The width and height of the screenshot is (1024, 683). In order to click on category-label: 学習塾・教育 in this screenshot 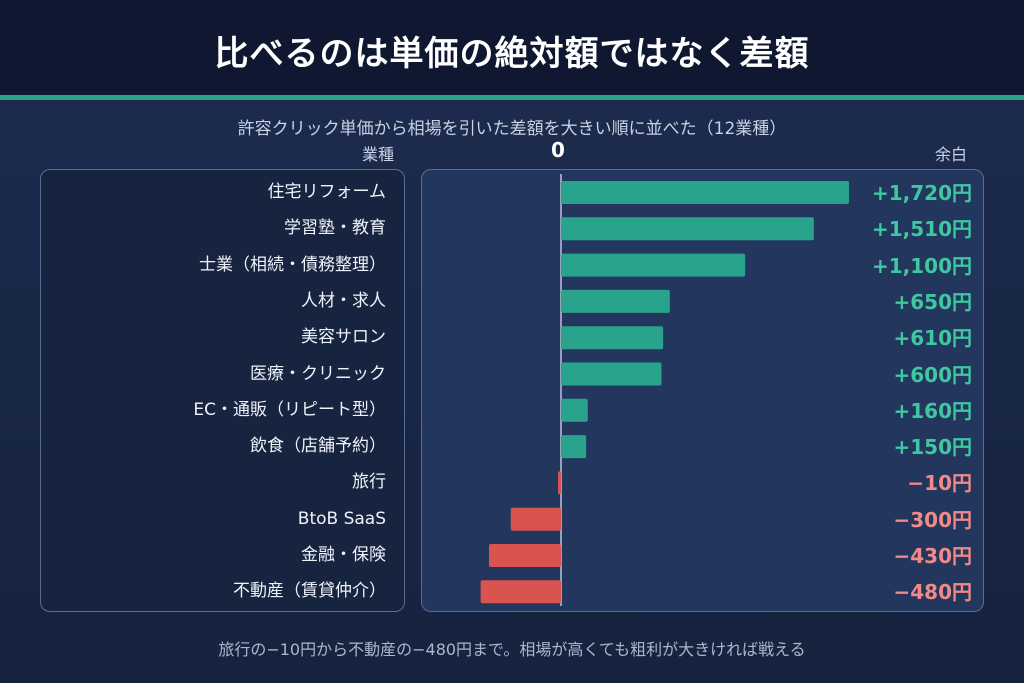, I will do `click(335, 228)`.